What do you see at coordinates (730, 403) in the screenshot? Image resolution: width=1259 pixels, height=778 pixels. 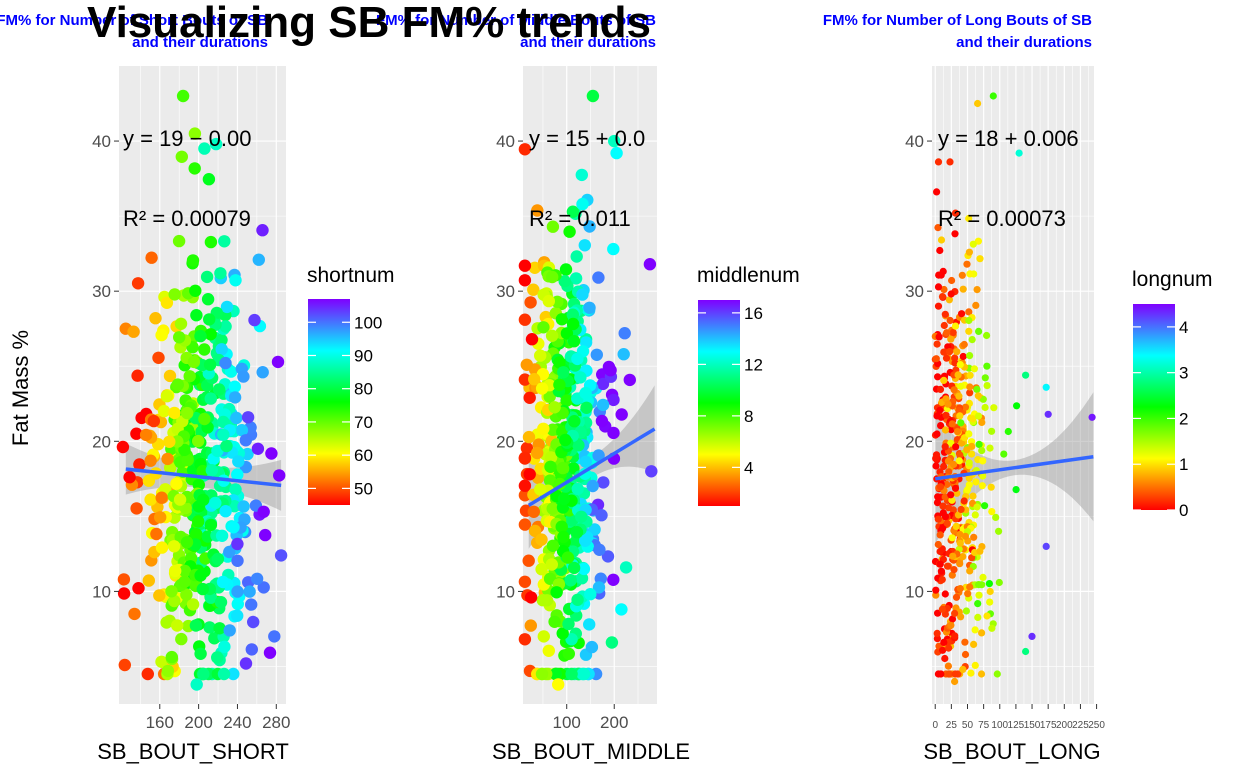 I see `panel-middle-legend: 4 8 12 16` at bounding box center [730, 403].